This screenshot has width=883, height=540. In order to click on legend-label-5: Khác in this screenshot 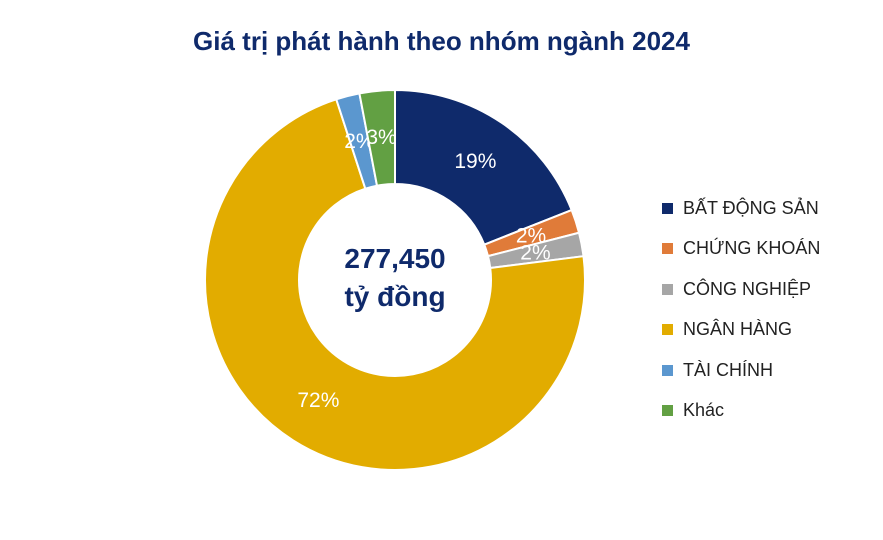, I will do `click(704, 410)`.